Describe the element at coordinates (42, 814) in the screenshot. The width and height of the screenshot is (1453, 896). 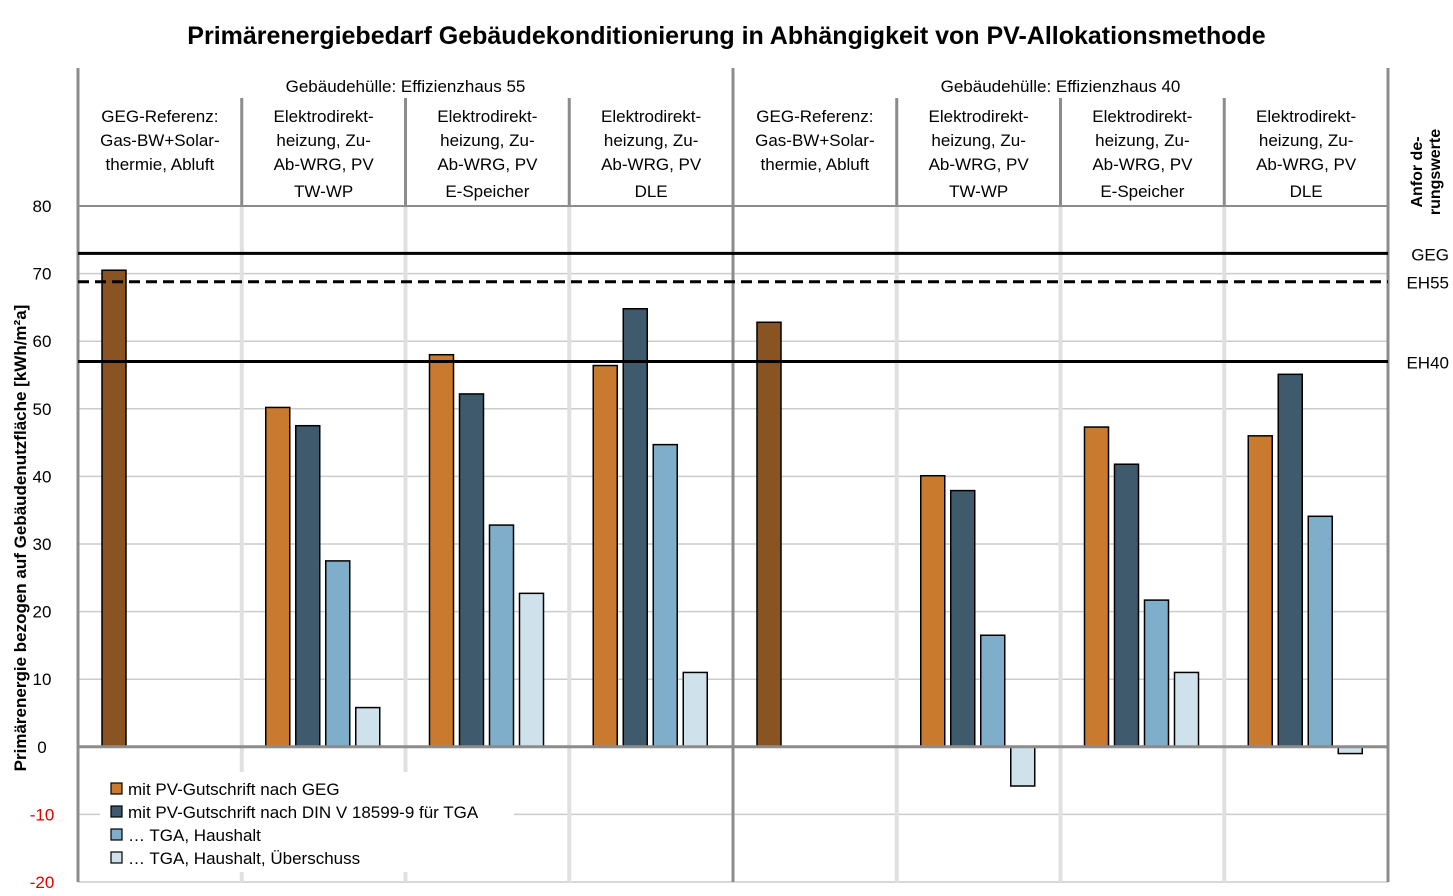
I see `y-tick-label: -10` at that location.